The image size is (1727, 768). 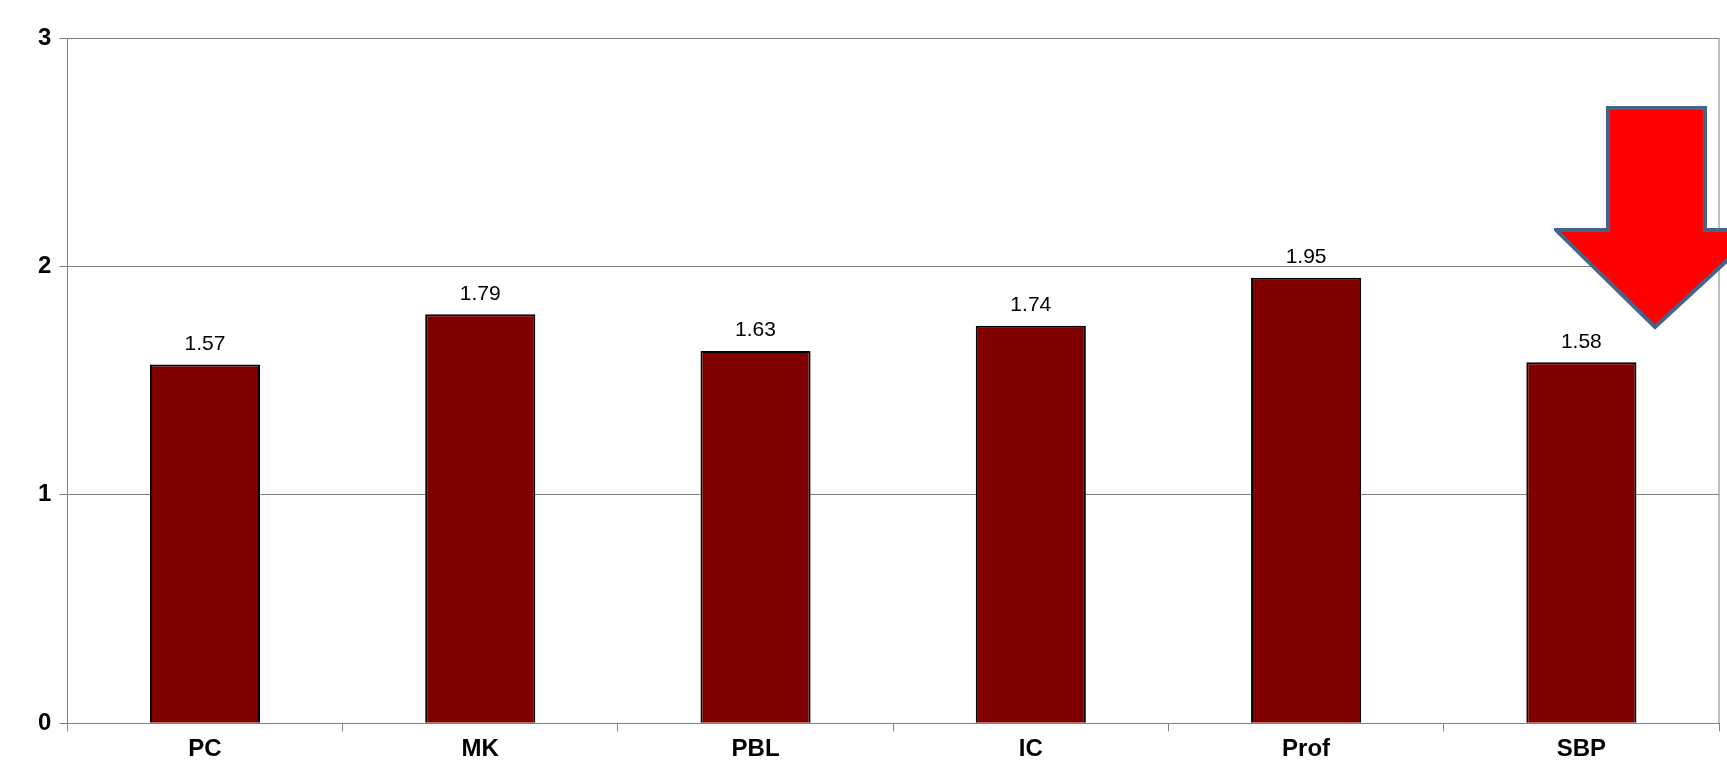 What do you see at coordinates (480, 748) in the screenshot?
I see `x-tick-label: MK` at bounding box center [480, 748].